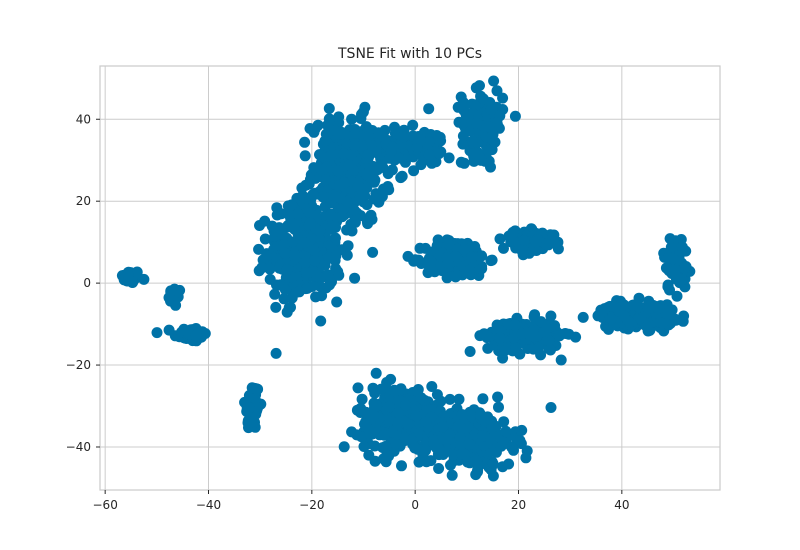 This screenshot has width=800, height=550. What do you see at coordinates (361, 501) in the screenshot?
I see `x-axis: −60 −40 −20 0 20 40` at bounding box center [361, 501].